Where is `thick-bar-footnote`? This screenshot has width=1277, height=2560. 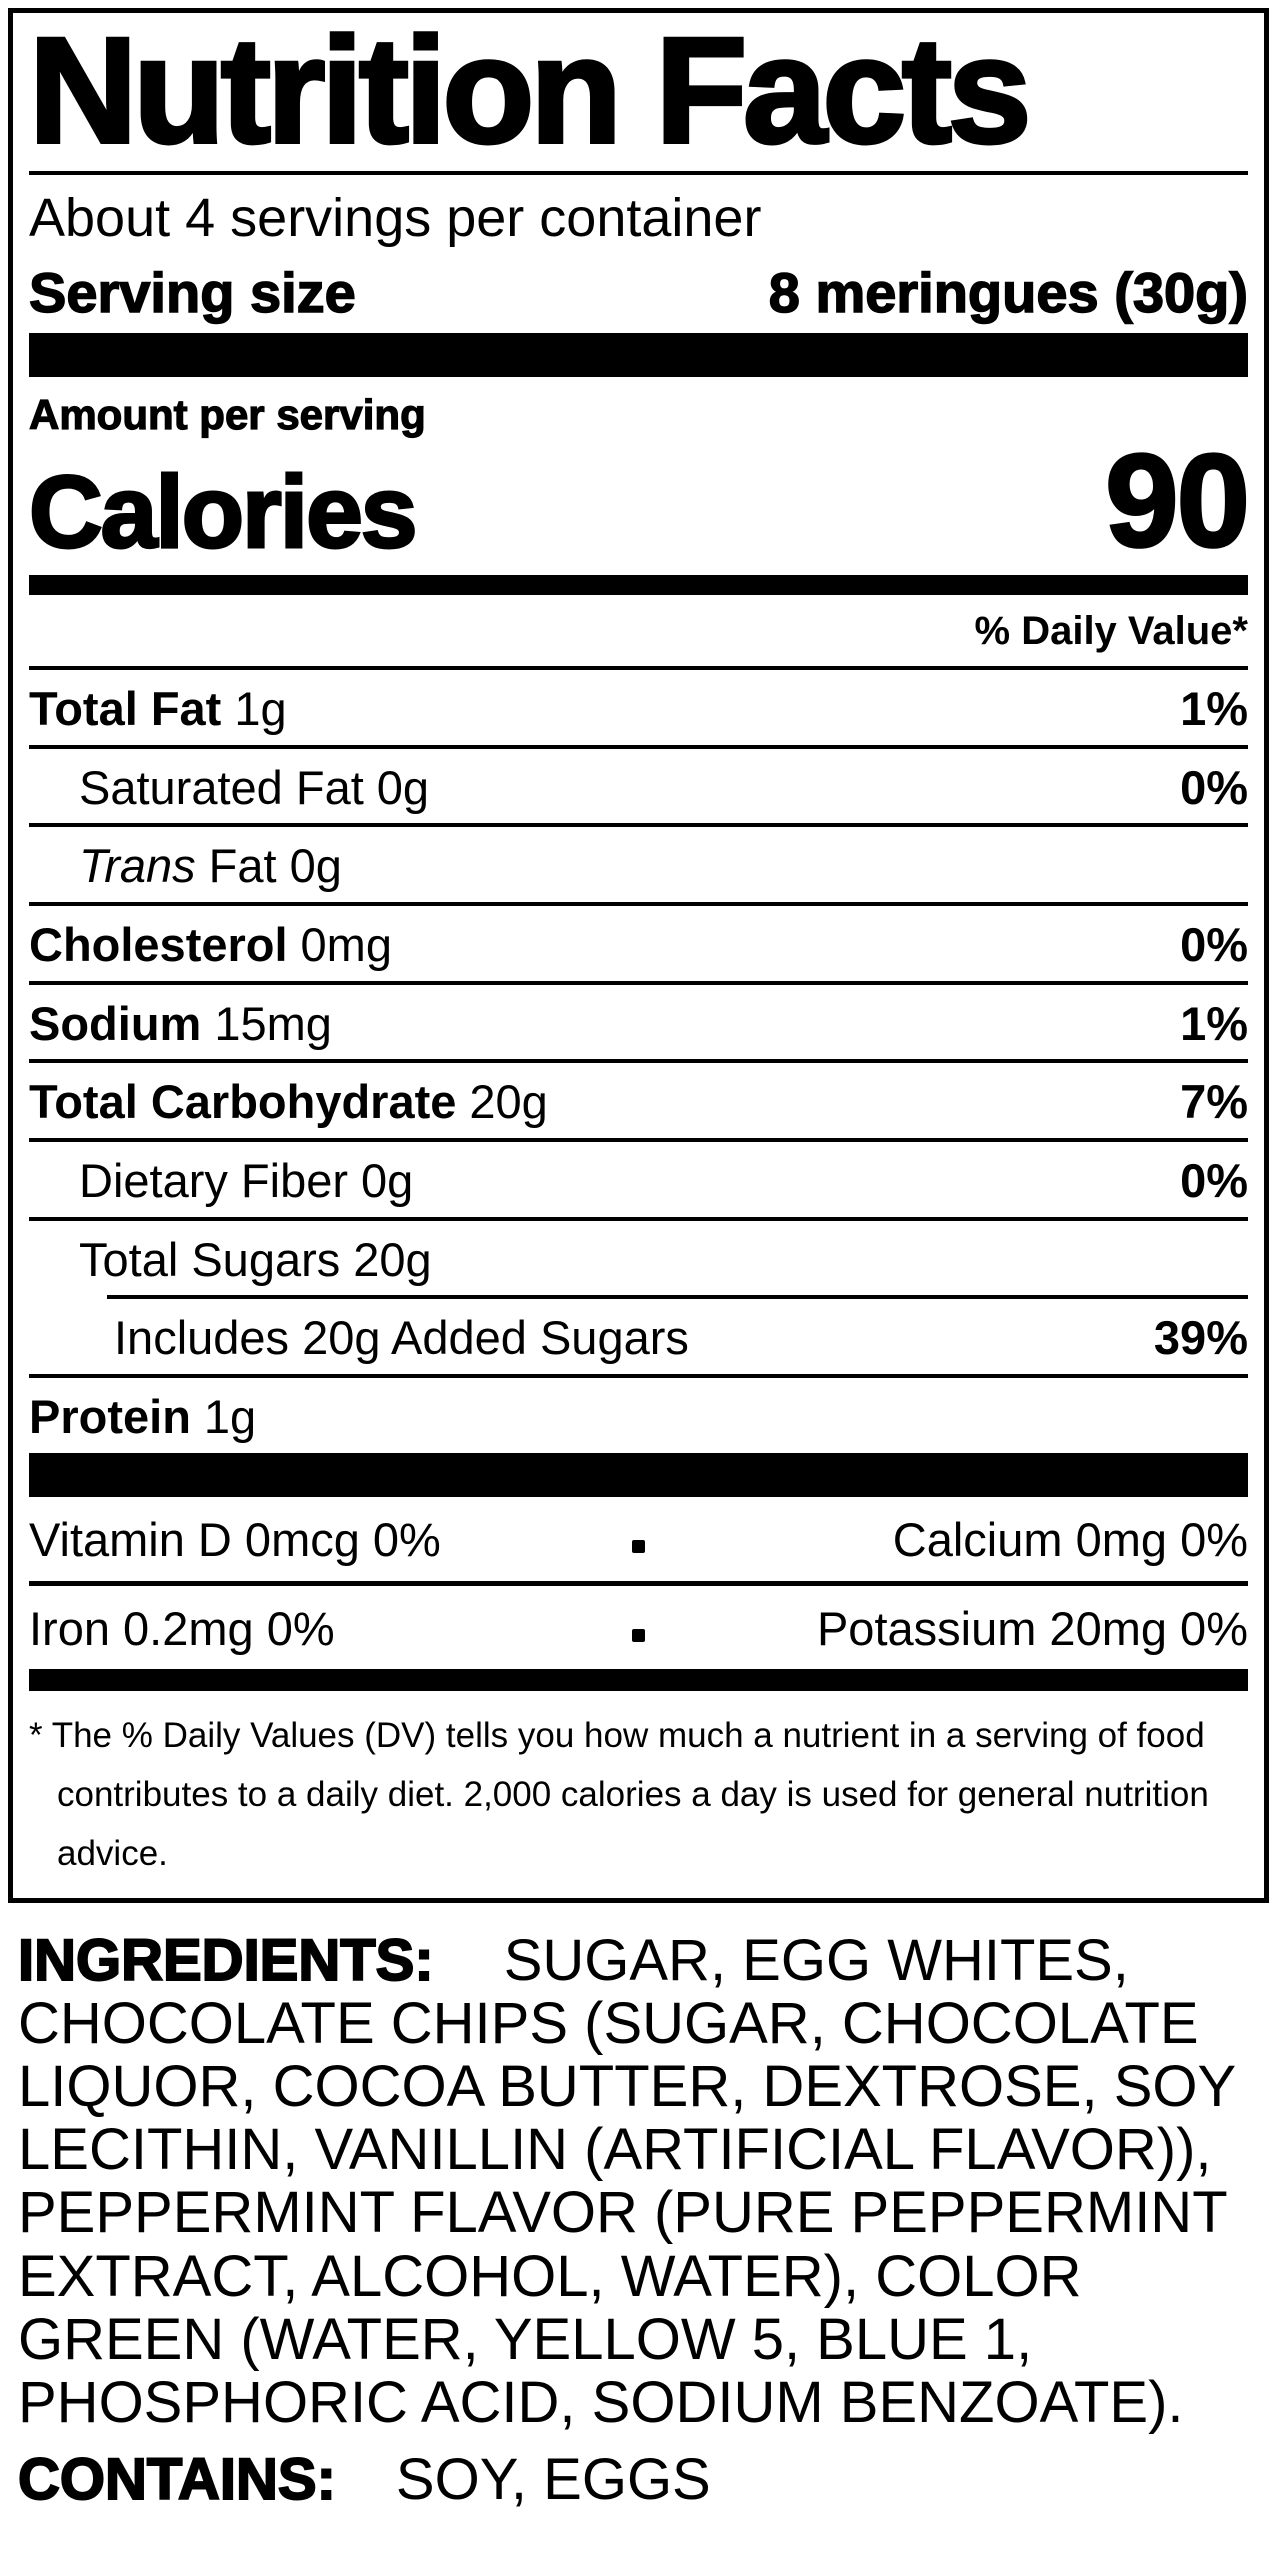 thick-bar-footnote is located at coordinates (638, 1680).